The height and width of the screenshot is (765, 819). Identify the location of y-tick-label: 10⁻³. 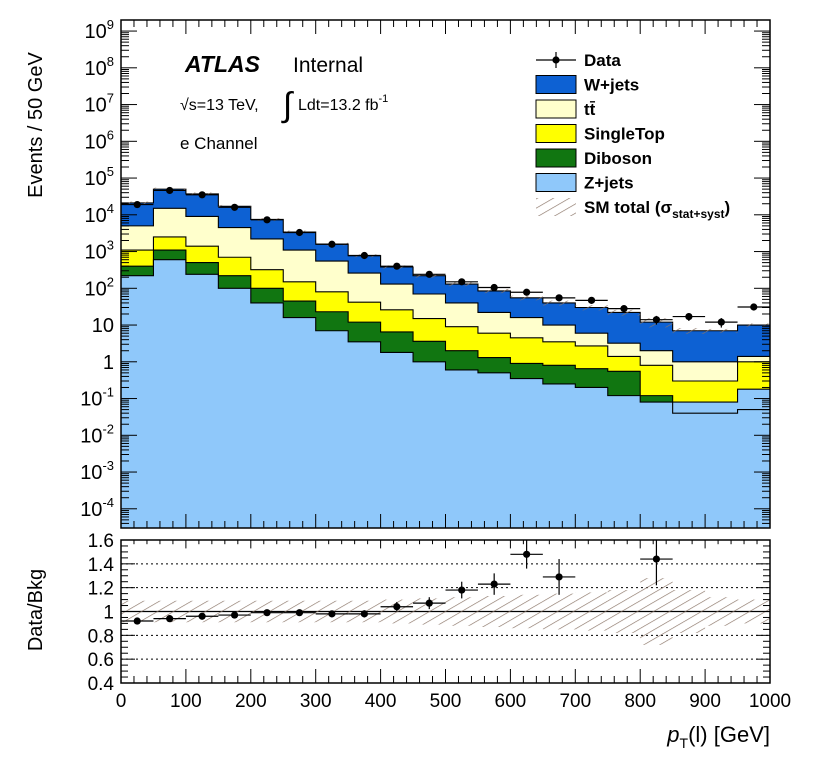
(97, 471).